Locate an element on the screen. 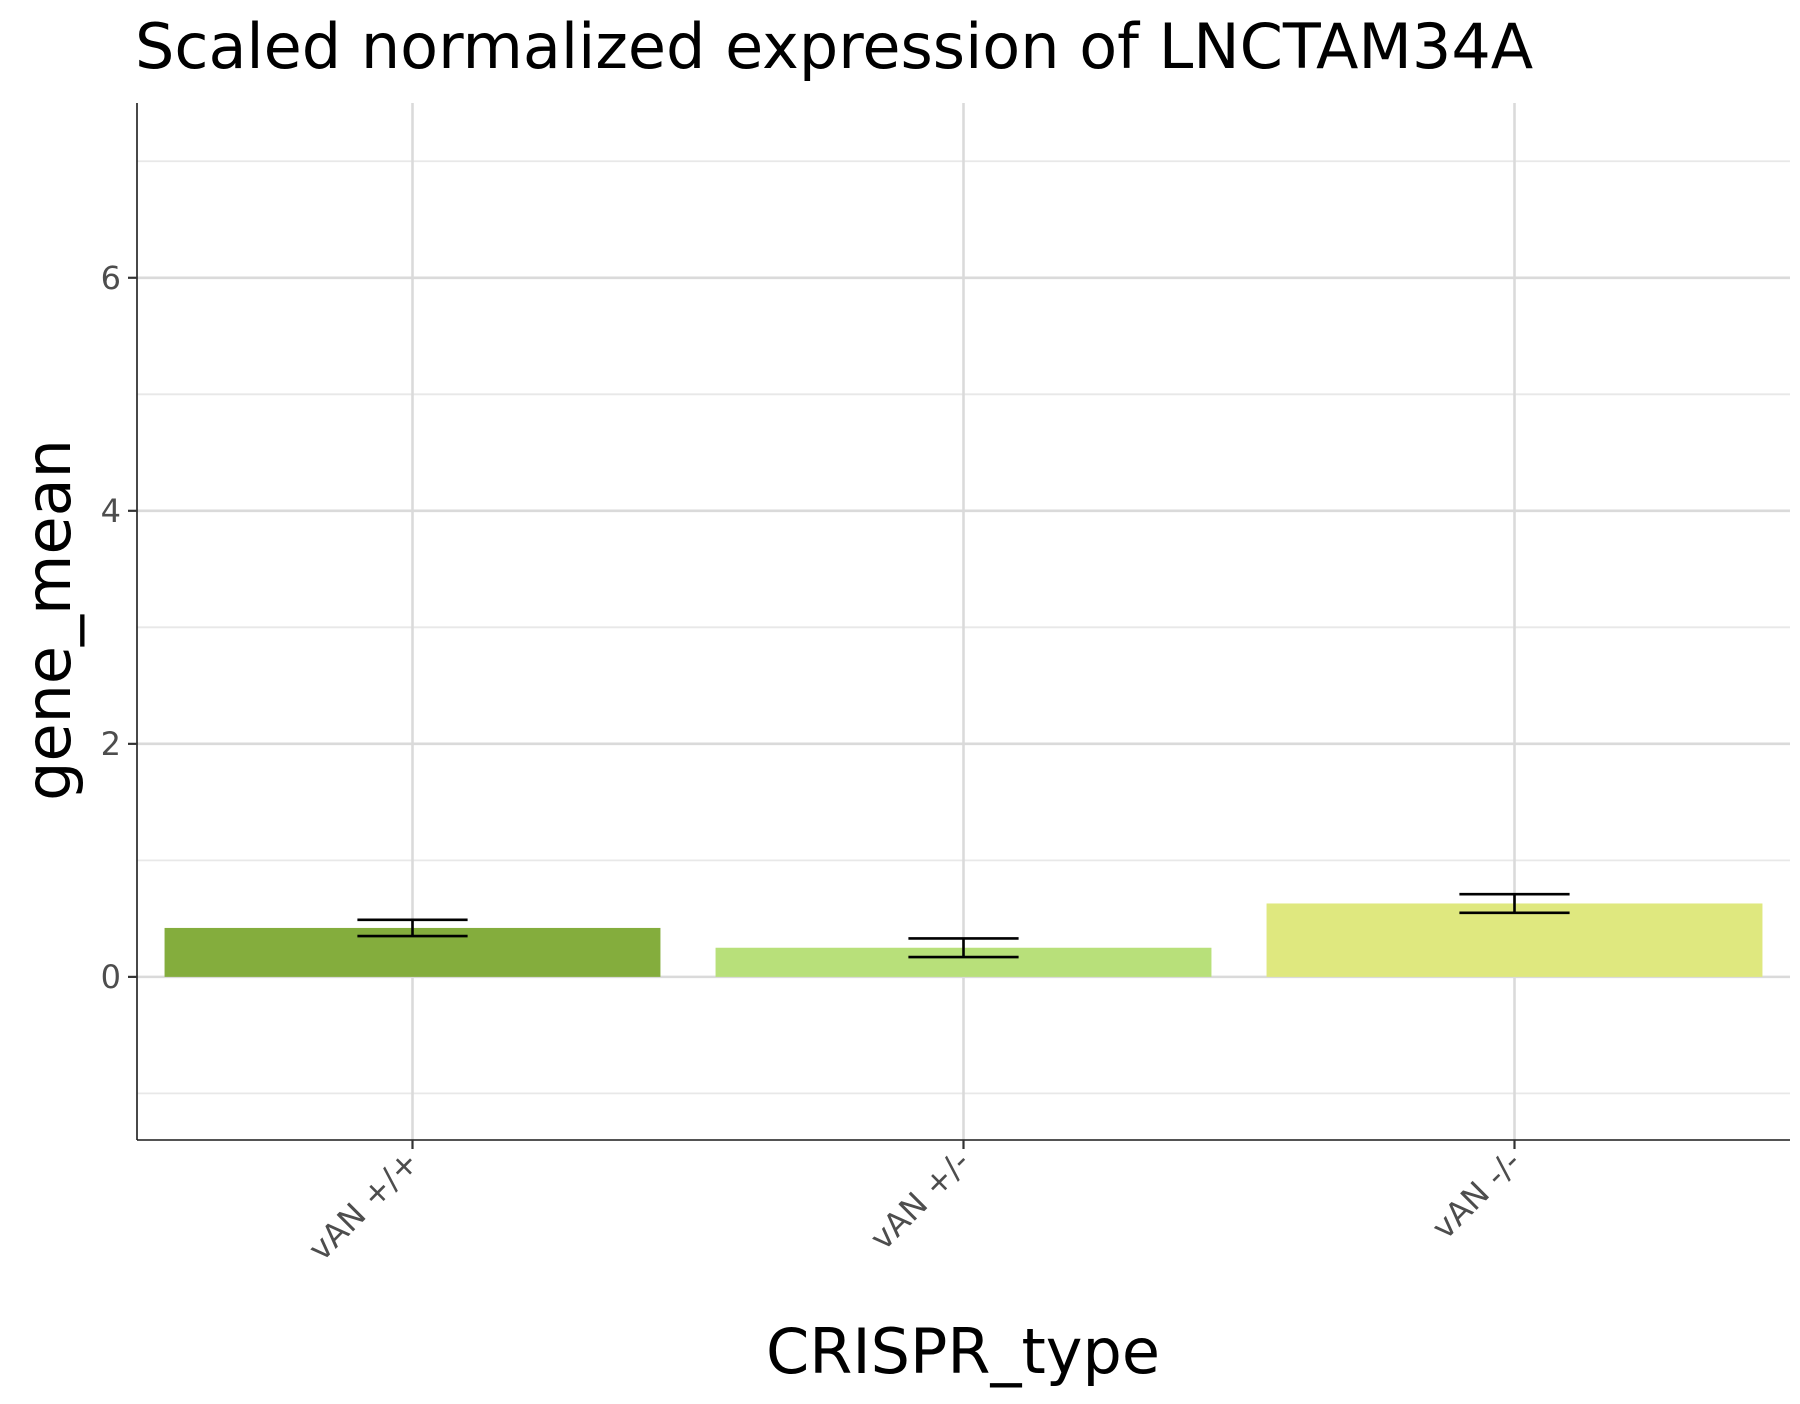  y-tick-label: 6 is located at coordinates (111, 278).